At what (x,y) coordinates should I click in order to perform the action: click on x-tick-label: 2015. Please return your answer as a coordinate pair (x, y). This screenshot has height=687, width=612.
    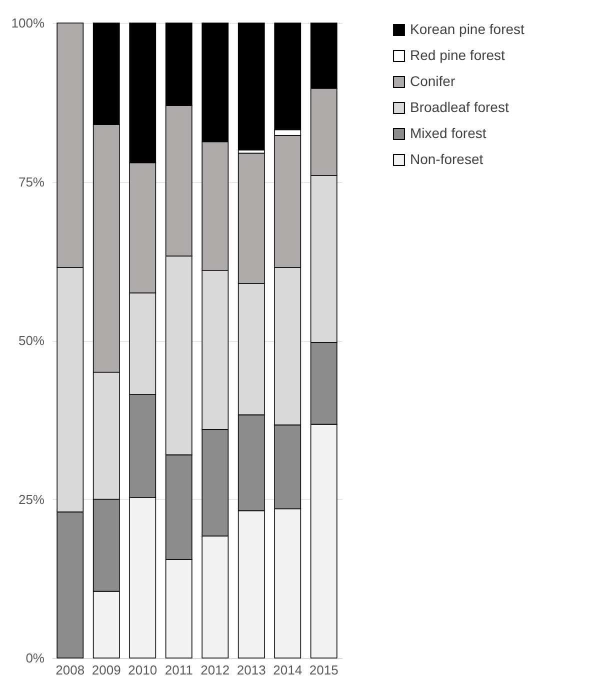
    Looking at the image, I should click on (323, 670).